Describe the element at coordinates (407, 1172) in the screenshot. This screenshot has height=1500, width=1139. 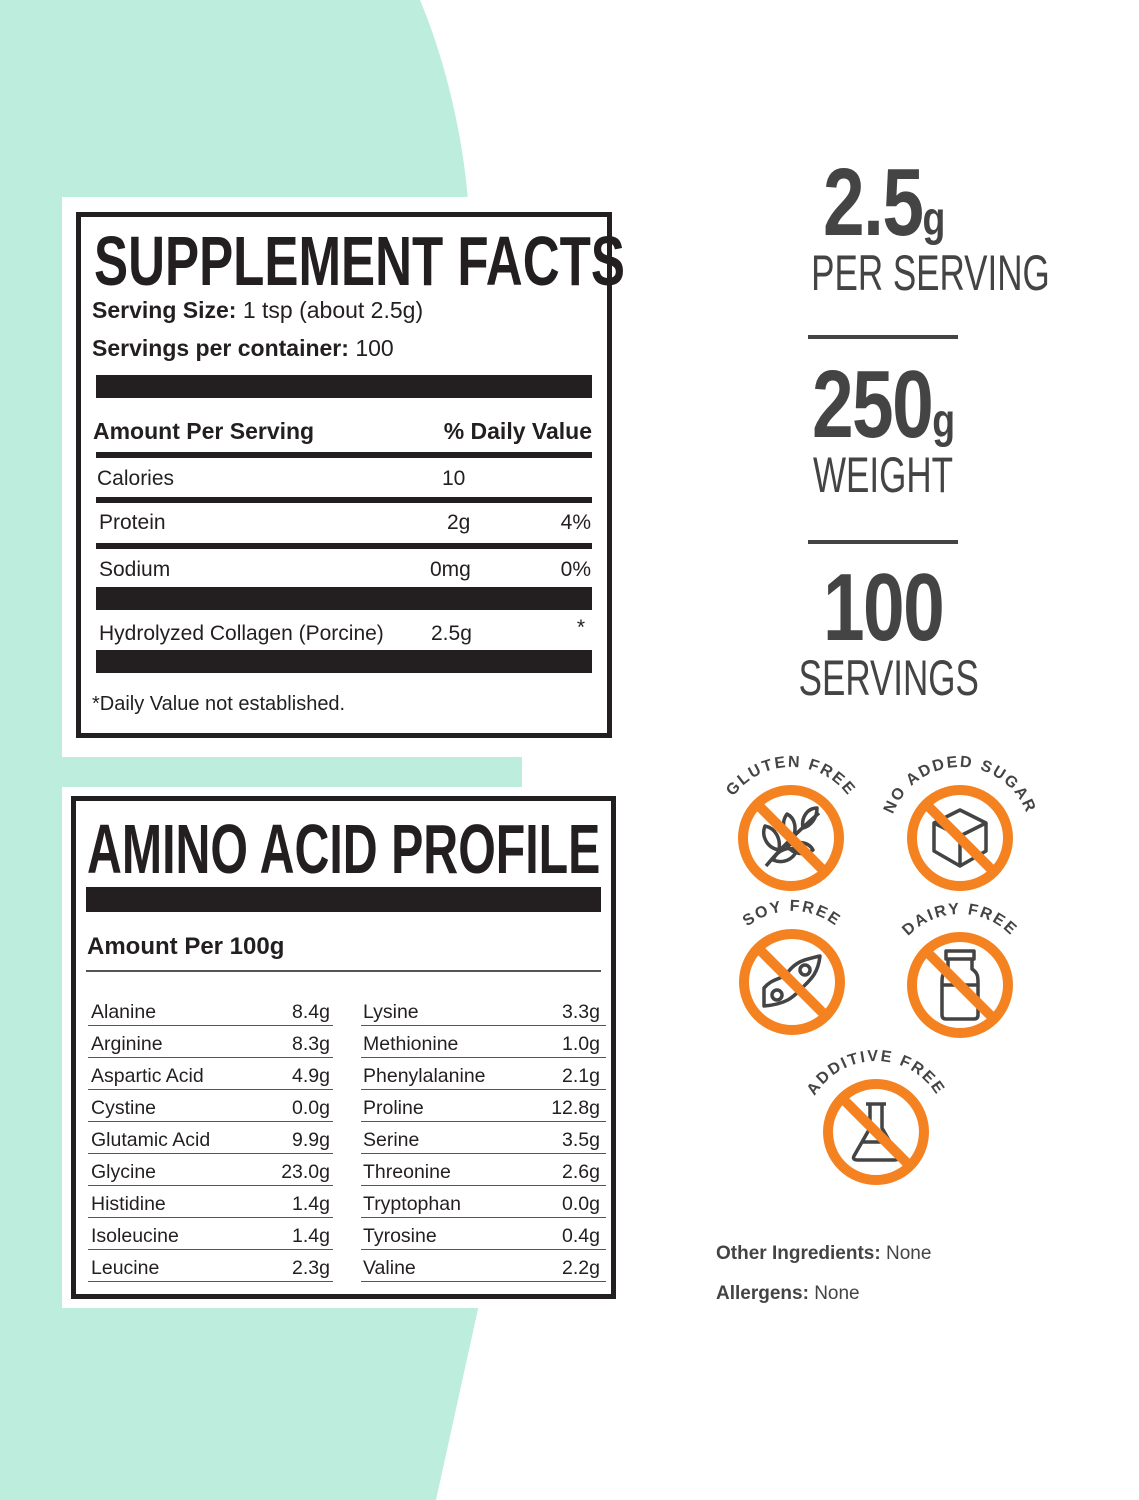
I see `amino-name: Threonine` at that location.